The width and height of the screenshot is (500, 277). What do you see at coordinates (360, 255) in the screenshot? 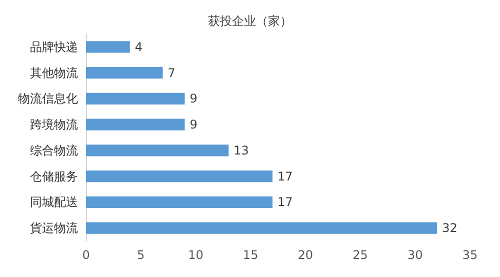
I see `x-tick-label: 25` at bounding box center [360, 255].